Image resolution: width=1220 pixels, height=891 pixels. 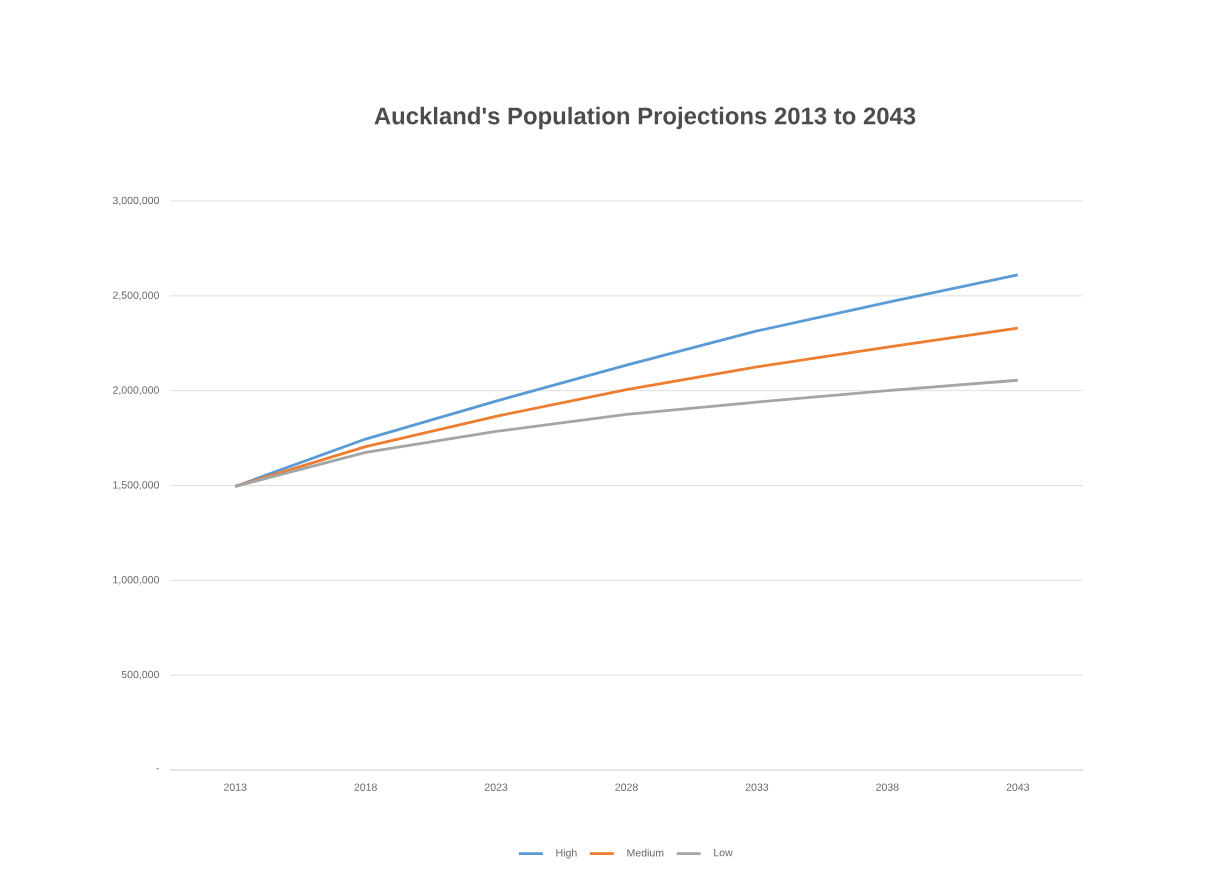 What do you see at coordinates (645, 118) in the screenshot?
I see `chart-title: Auckland's Population Projections 2013 to 2043` at bounding box center [645, 118].